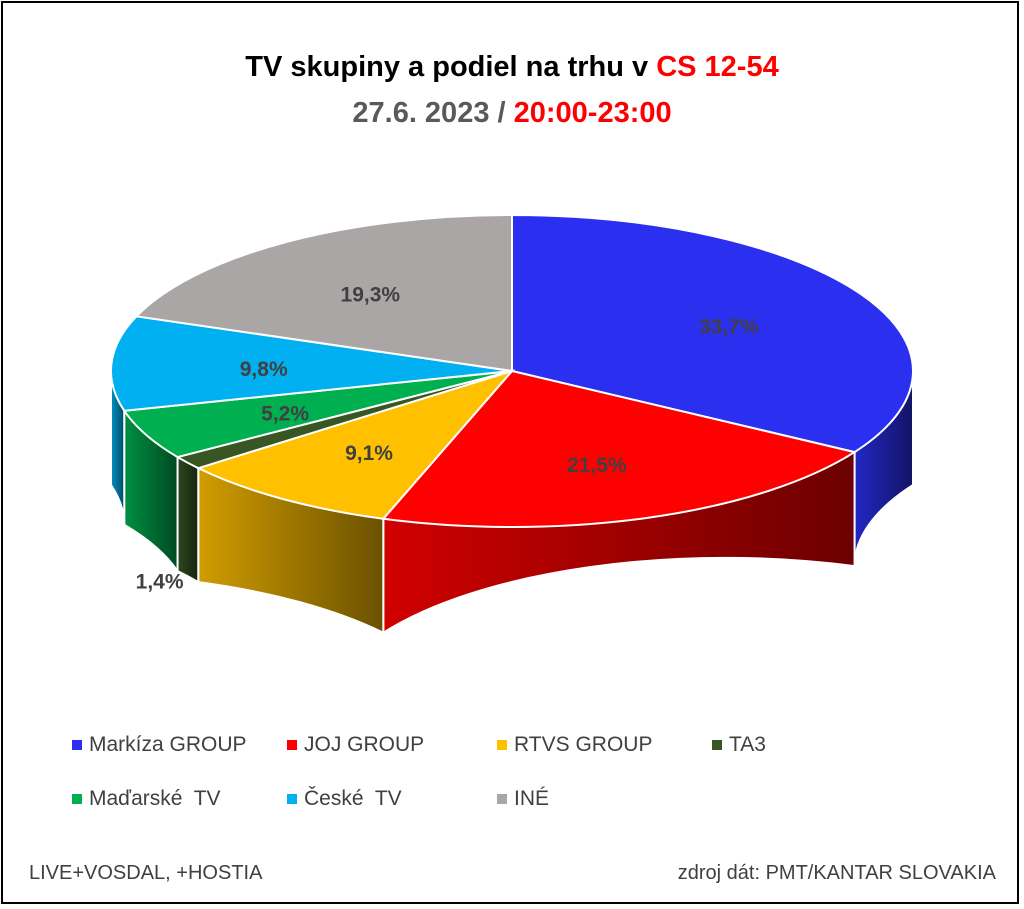  What do you see at coordinates (532, 798) in the screenshot?
I see `legend-label: INÉ` at bounding box center [532, 798].